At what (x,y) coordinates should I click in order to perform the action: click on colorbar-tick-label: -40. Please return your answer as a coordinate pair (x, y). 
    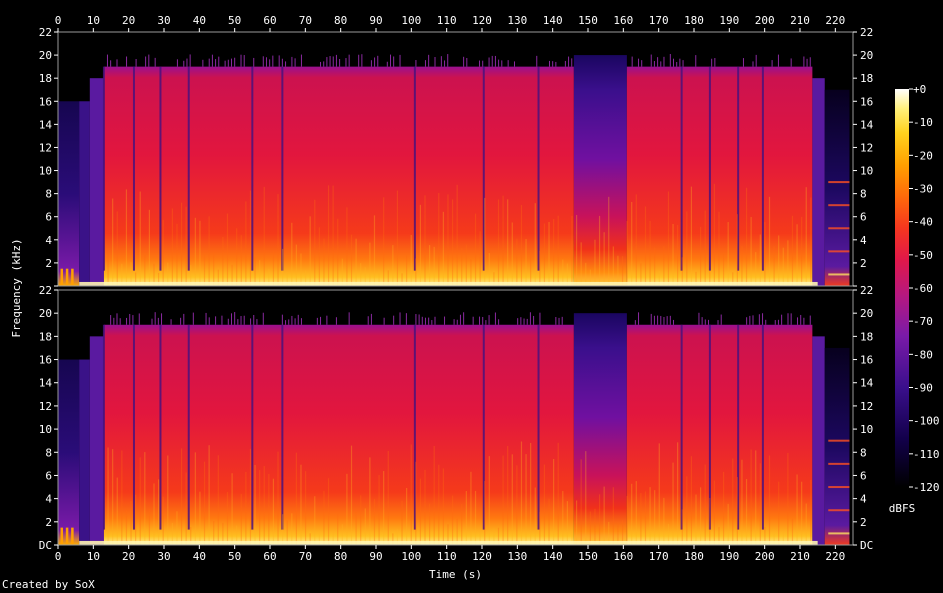
    Looking at the image, I should click on (923, 222).